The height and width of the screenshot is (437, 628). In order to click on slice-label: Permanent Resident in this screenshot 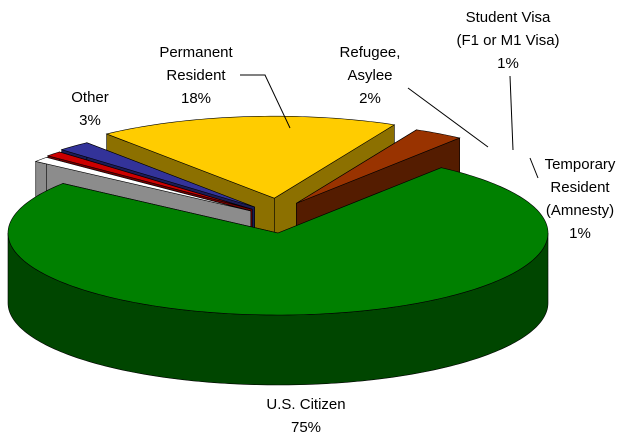, I will do `click(196, 64)`.